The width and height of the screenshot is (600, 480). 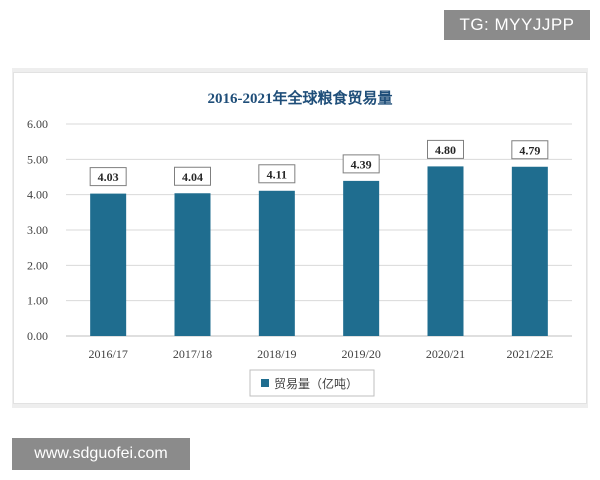 I want to click on y-tick-label: 3.00, so click(x=37, y=230).